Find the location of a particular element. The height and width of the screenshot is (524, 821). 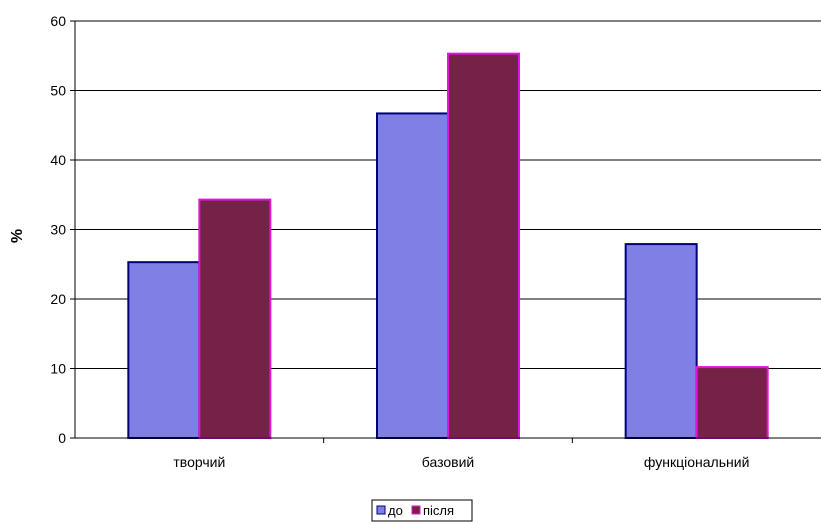

legend-label-0: до is located at coordinates (395, 510).